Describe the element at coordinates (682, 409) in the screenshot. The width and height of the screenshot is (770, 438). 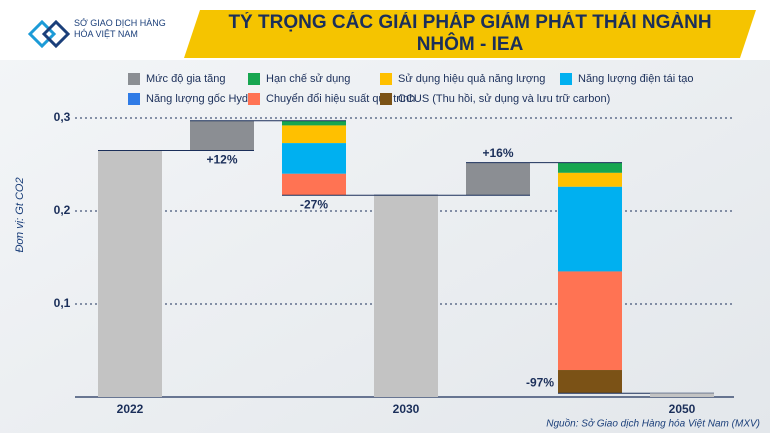
I see `x-tick-label: 2050` at that location.